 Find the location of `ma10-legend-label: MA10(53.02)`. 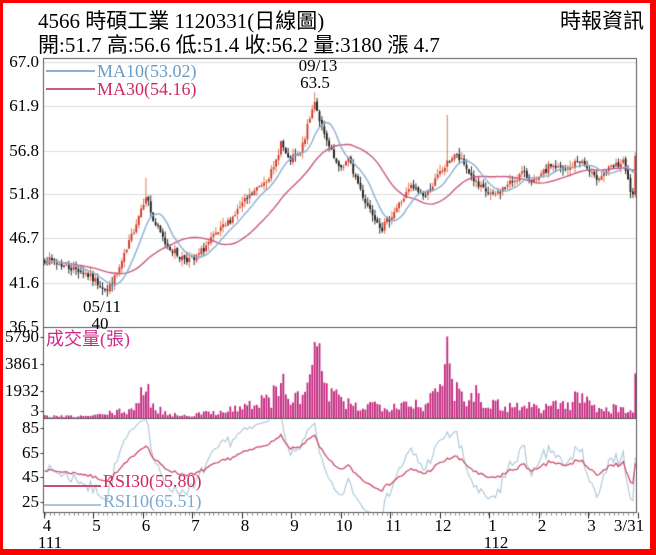

ma10-legend-label: MA10(53.02) is located at coordinates (147, 71).